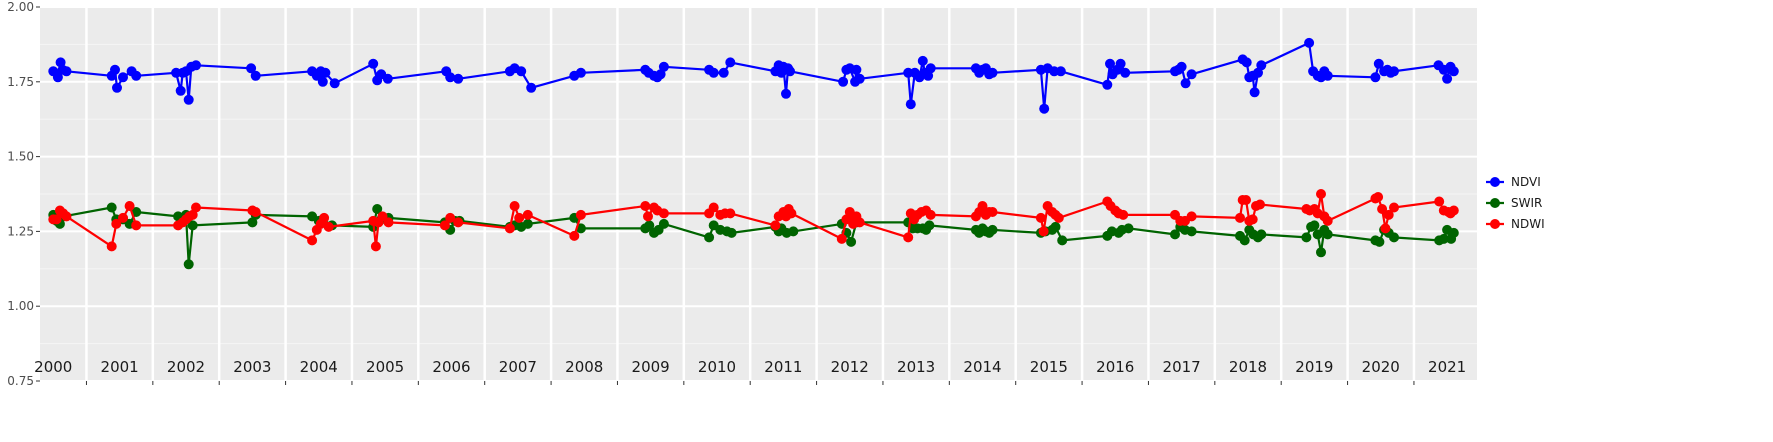 The height and width of the screenshot is (442, 1773). What do you see at coordinates (584, 367) in the screenshot?
I see `year-label-2008: 2008` at bounding box center [584, 367].